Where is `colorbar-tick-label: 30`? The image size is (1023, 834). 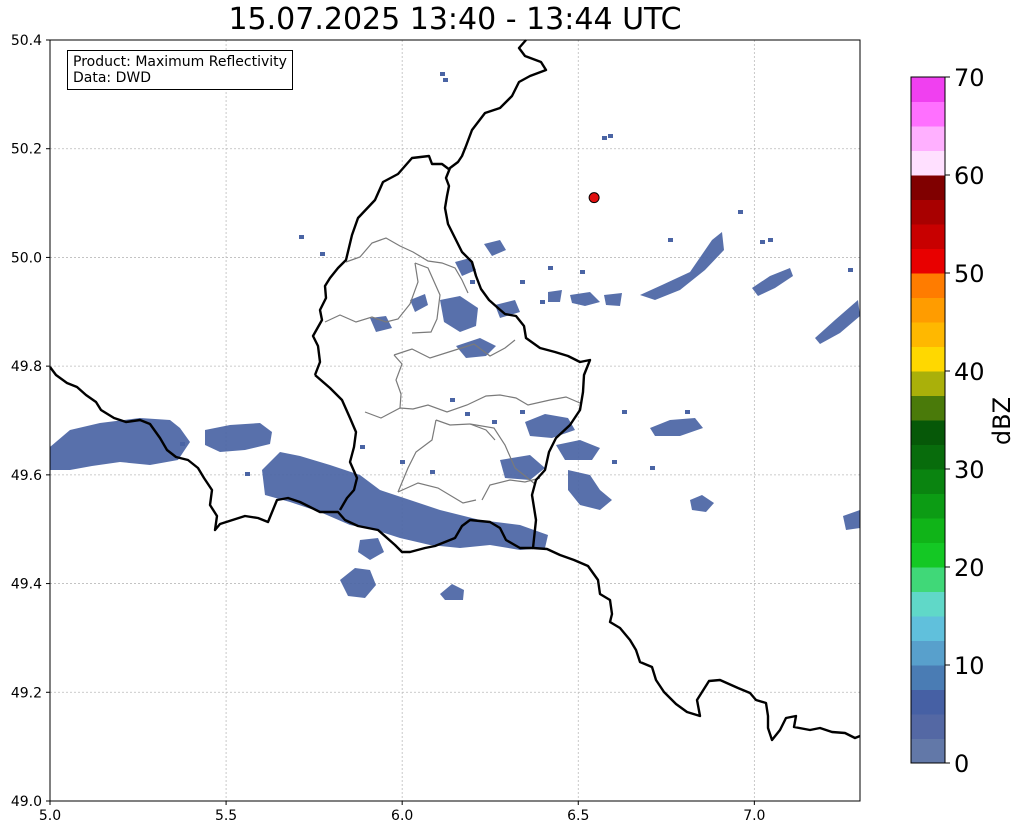 colorbar-tick-label: 30 is located at coordinates (969, 470).